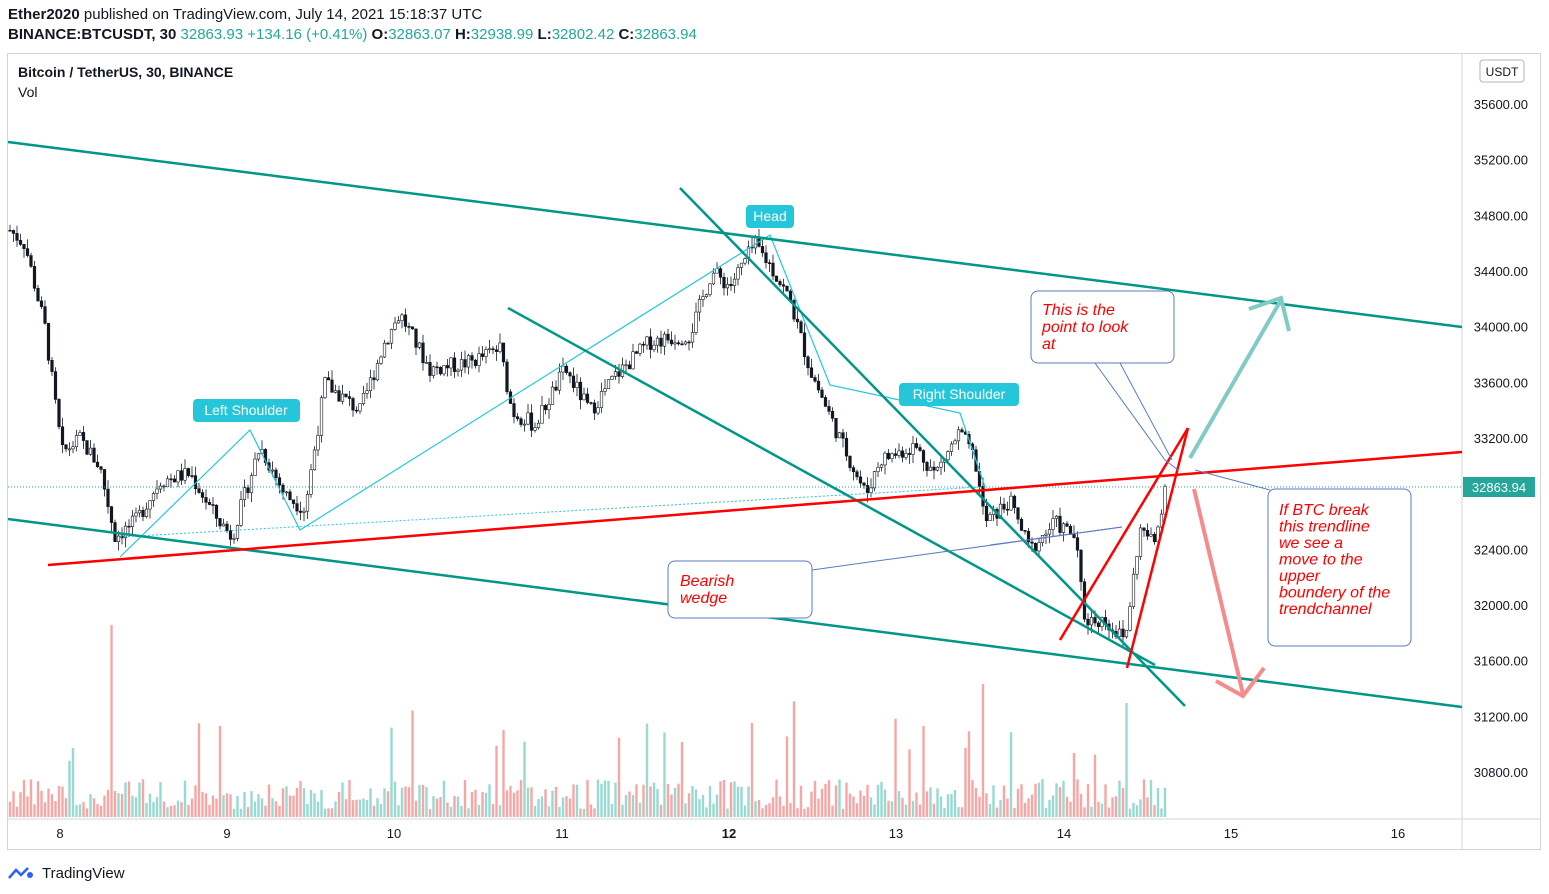 The height and width of the screenshot is (894, 1549). Describe the element at coordinates (307, 34) in the screenshot. I see `price-change: +134.16 (+0.41%)` at that location.